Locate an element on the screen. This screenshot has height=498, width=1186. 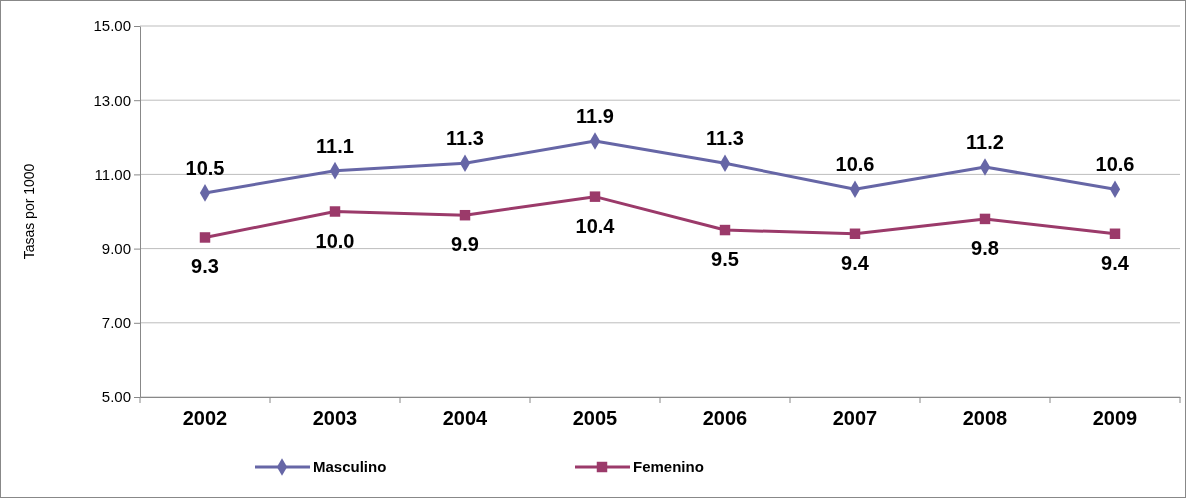
x-tick-label: 2008 is located at coordinates (985, 418).